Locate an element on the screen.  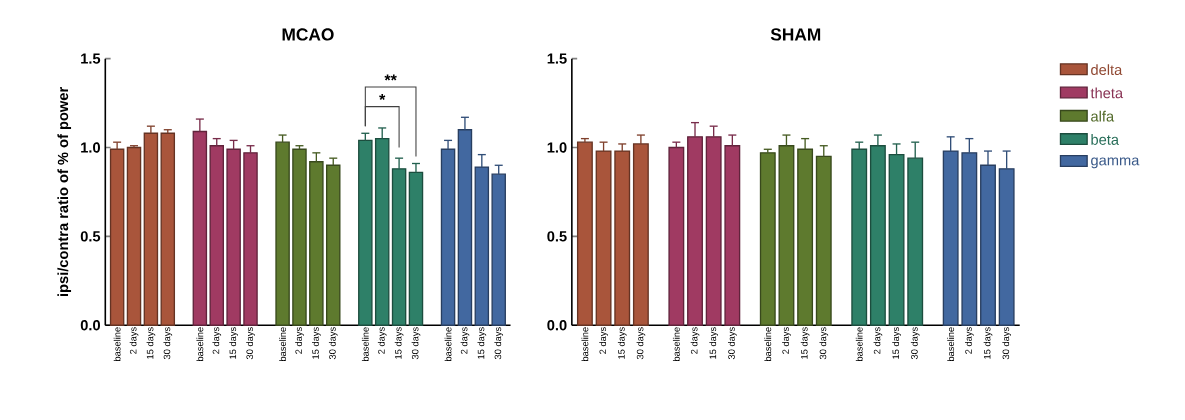
y-axis-title: ipsi/contra ratio of % of power is located at coordinates (64, 192).